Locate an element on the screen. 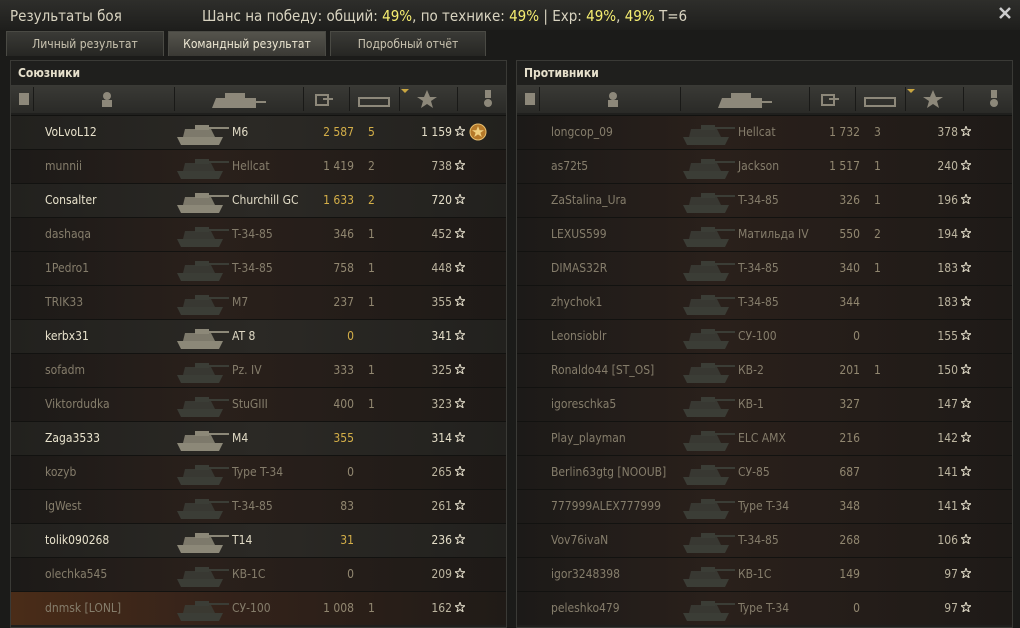  damage: 31 is located at coordinates (347, 540).